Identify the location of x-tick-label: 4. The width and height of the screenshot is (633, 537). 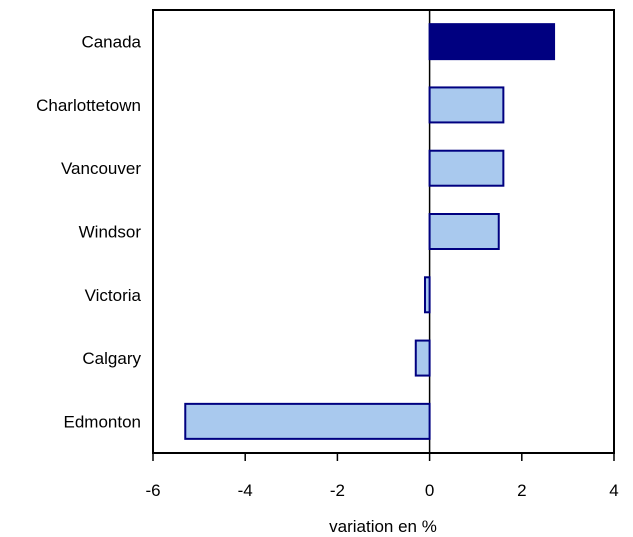
(613, 490).